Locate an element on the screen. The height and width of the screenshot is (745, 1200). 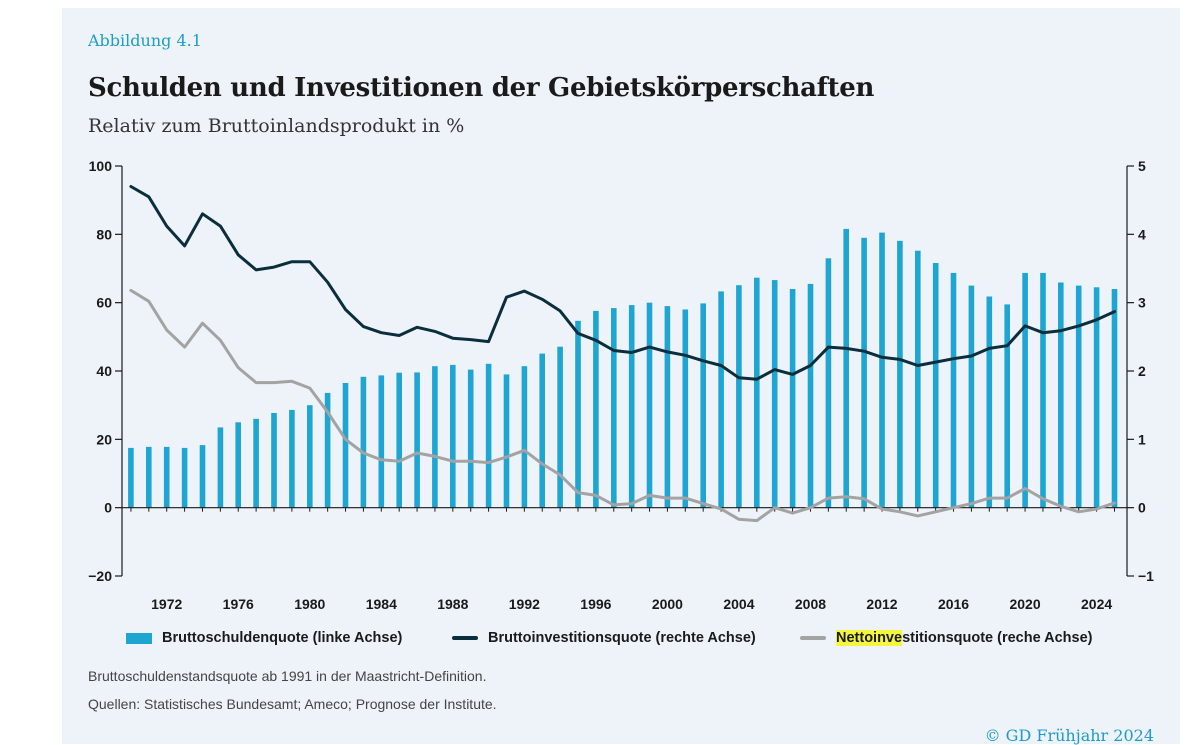
x-tick-label: 1976 is located at coordinates (238, 604).